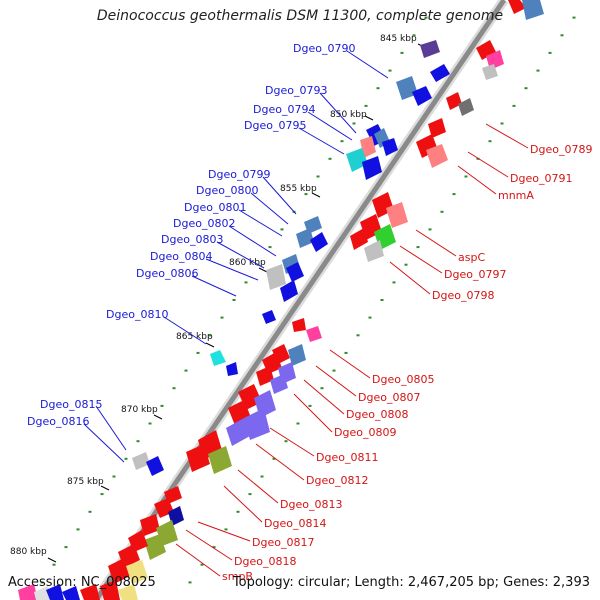  I want to click on gene-label: mnmA, so click(516, 195).